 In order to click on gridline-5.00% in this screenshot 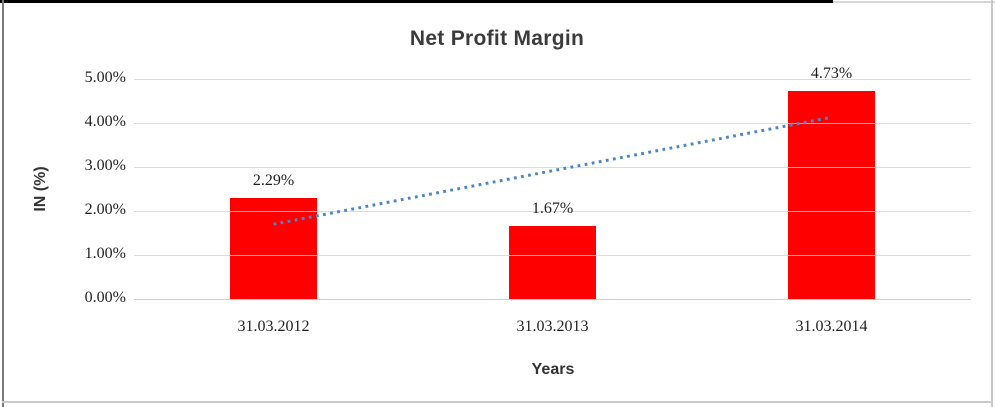, I will do `click(552, 79)`.